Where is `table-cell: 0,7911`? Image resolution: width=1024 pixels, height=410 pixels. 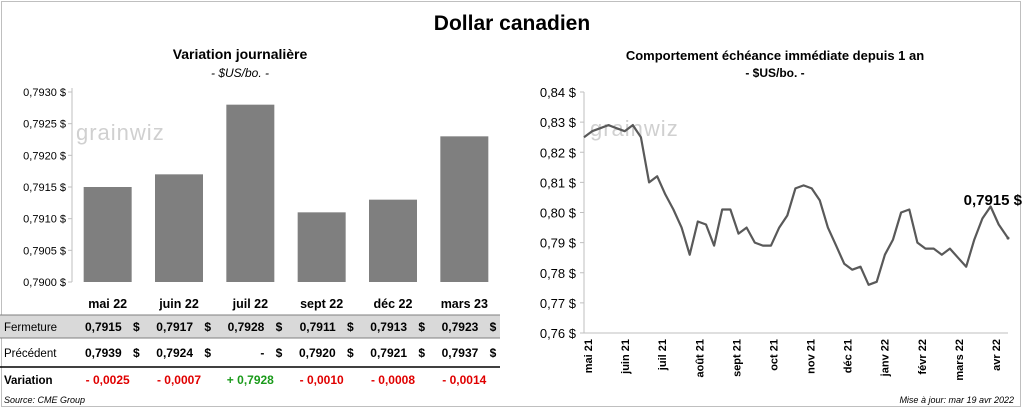
table-cell: 0,7911 is located at coordinates (318, 327).